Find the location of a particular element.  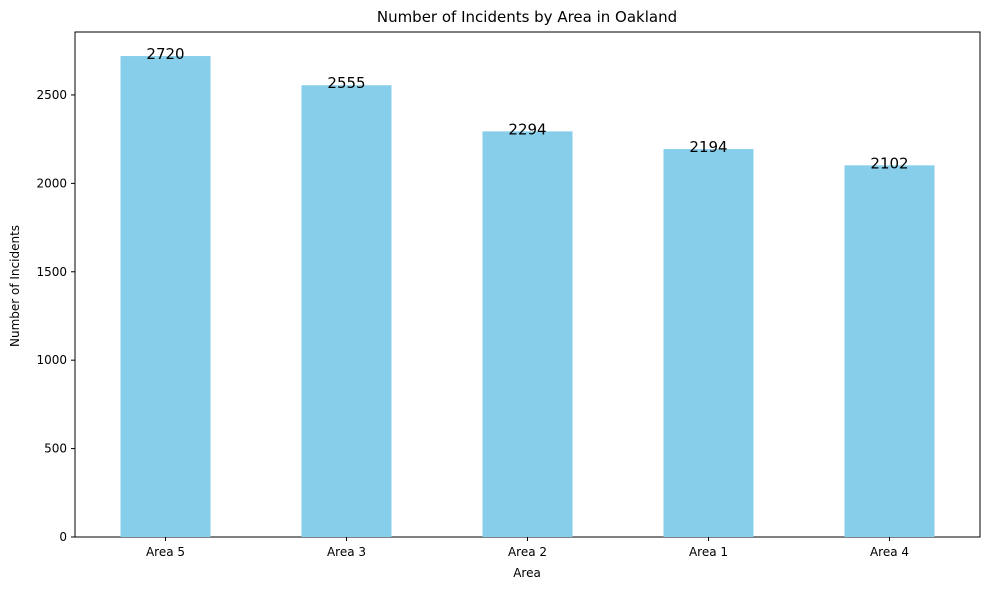

y-tick-label: 0 is located at coordinates (63, 537).